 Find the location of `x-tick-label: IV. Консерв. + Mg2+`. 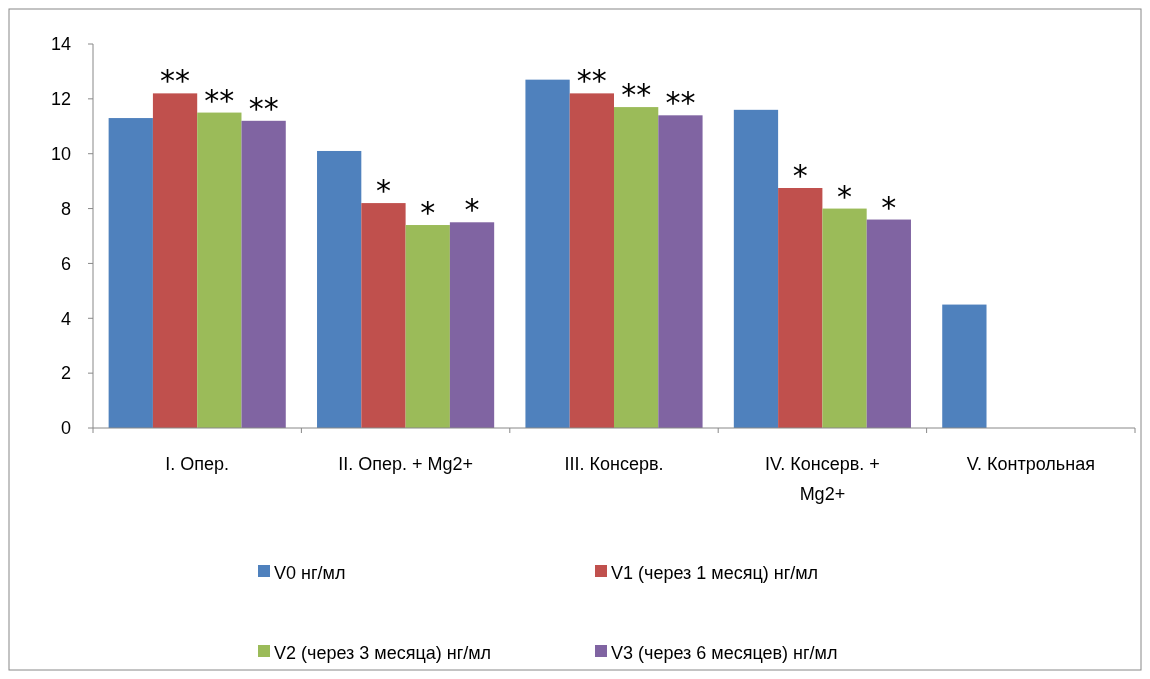

x-tick-label: IV. Консерв. + Mg2+ is located at coordinates (822, 479).